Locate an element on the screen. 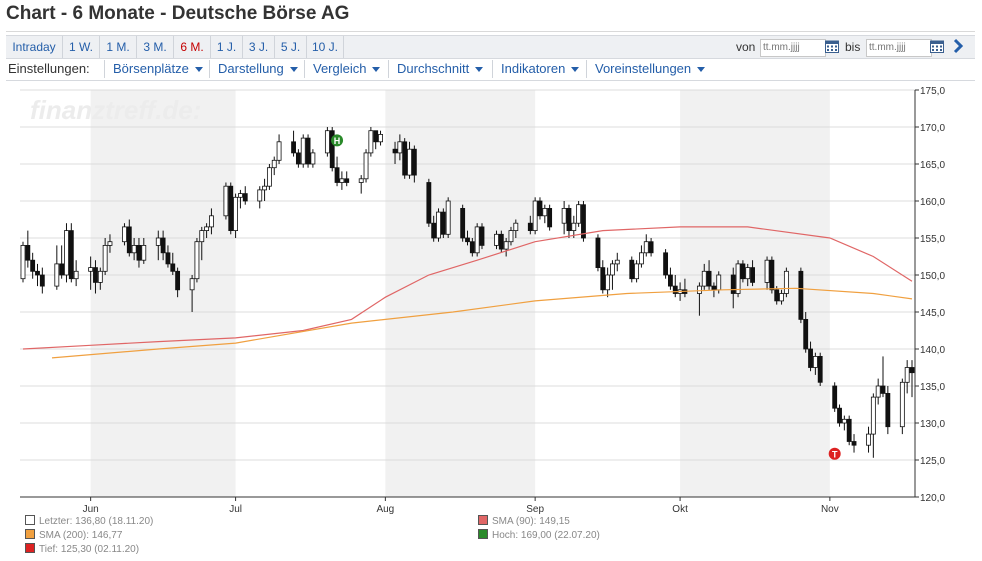 Image resolution: width=982 pixels, height=561 pixels. menu-durchschnitt: Durchschnitt is located at coordinates (436, 69).